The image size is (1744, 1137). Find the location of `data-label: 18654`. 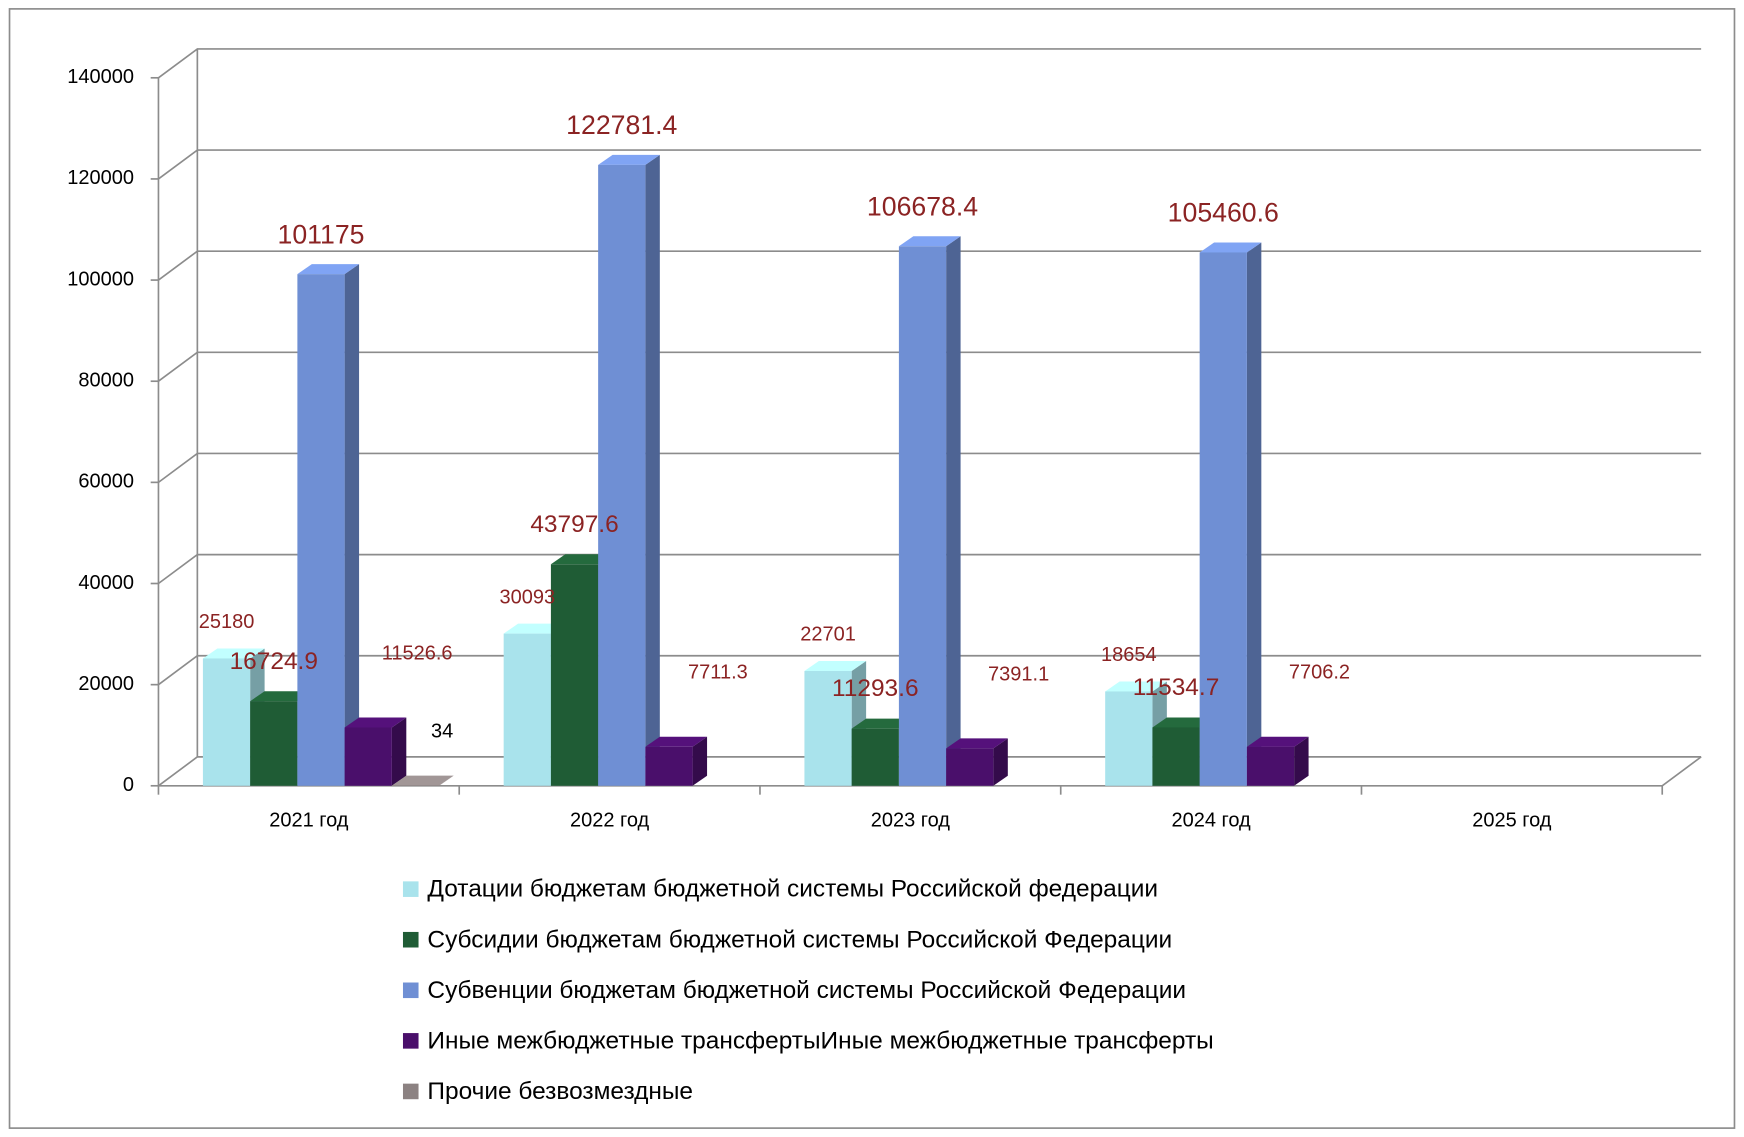

data-label: 18654 is located at coordinates (1129, 655).